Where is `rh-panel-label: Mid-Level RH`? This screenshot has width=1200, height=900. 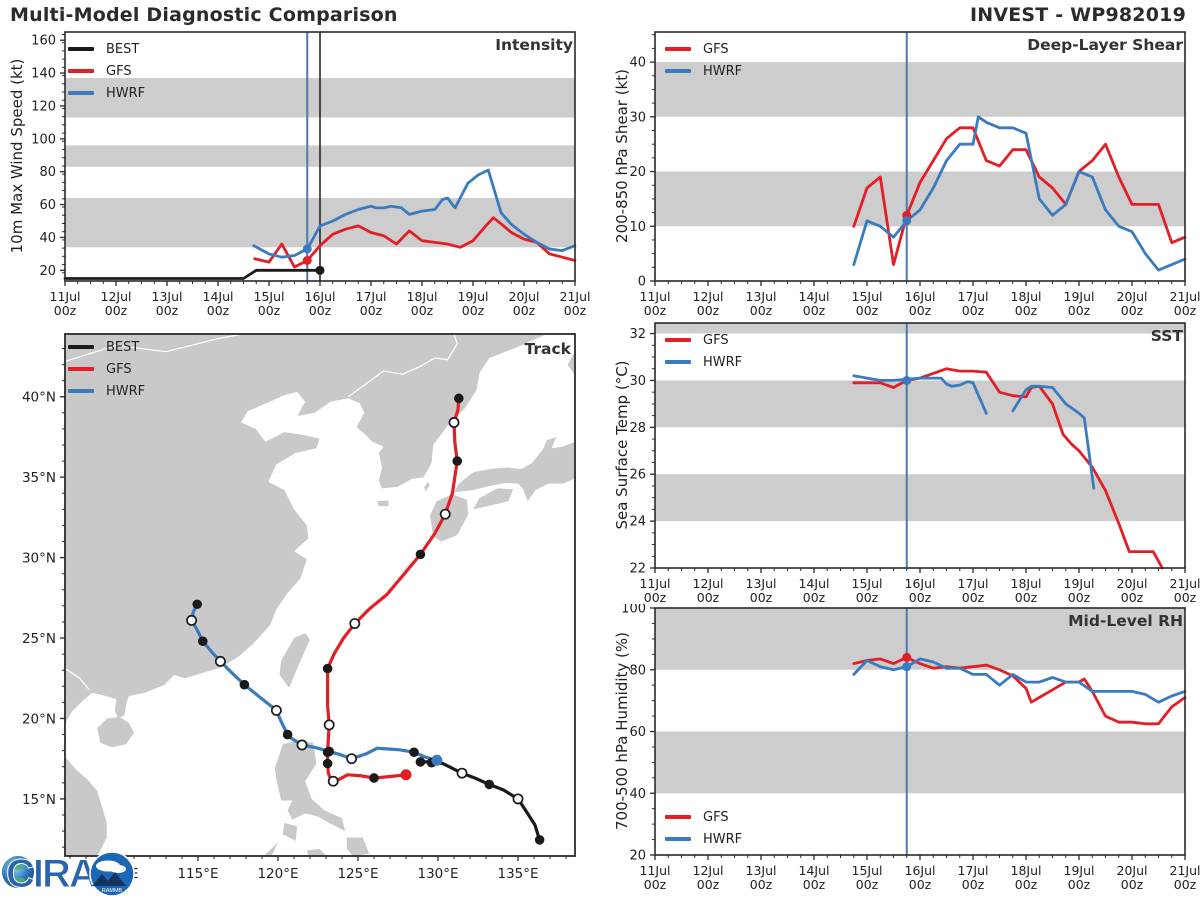
rh-panel-label: Mid-Level RH is located at coordinates (1125, 621).